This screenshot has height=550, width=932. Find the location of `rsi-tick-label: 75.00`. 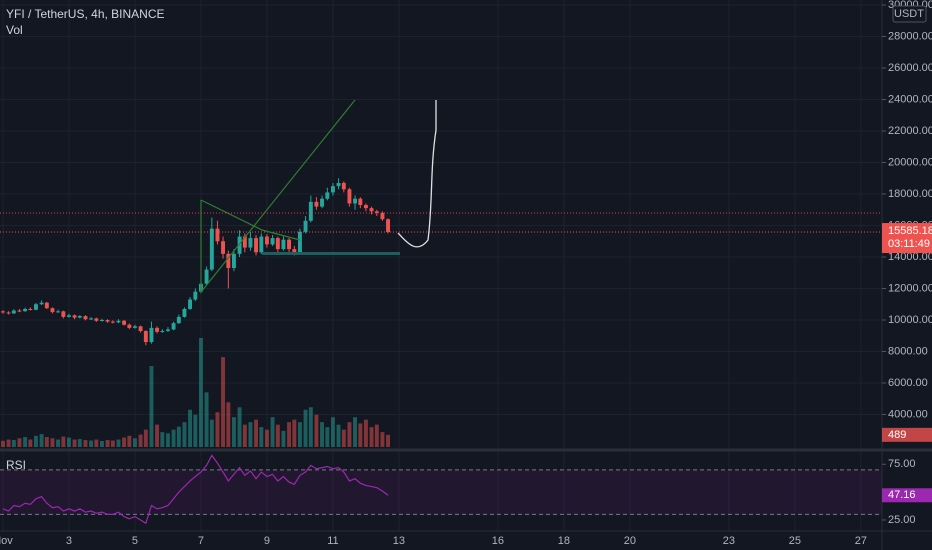

rsi-tick-label: 75.00 is located at coordinates (902, 464).